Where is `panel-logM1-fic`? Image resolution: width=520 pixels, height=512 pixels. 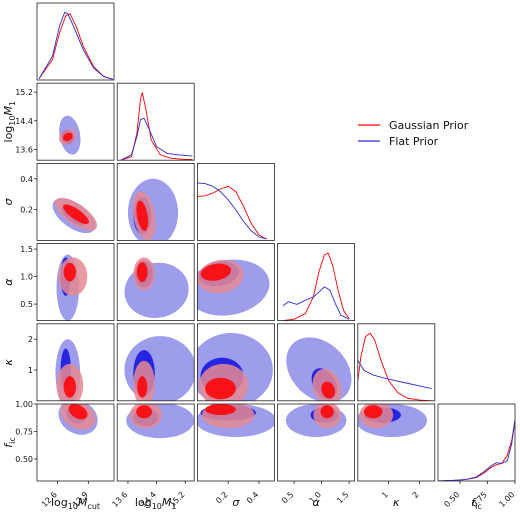
panel-logM1-fic is located at coordinates (155, 442).